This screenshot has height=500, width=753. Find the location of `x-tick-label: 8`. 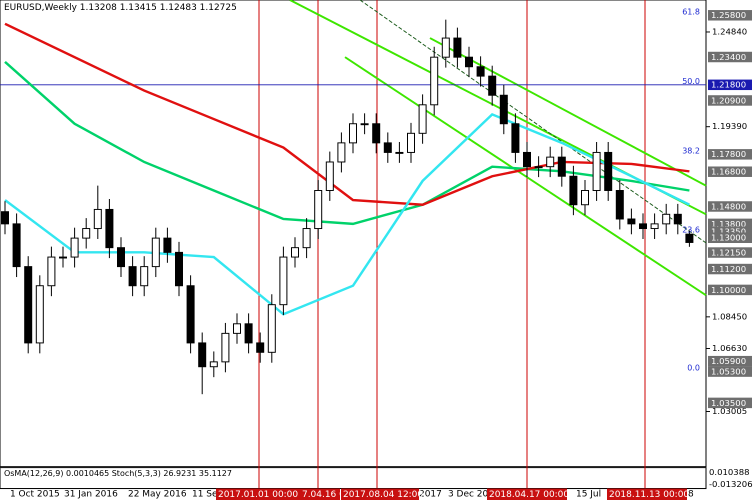

x-tick-label: 8 is located at coordinates (691, 495).